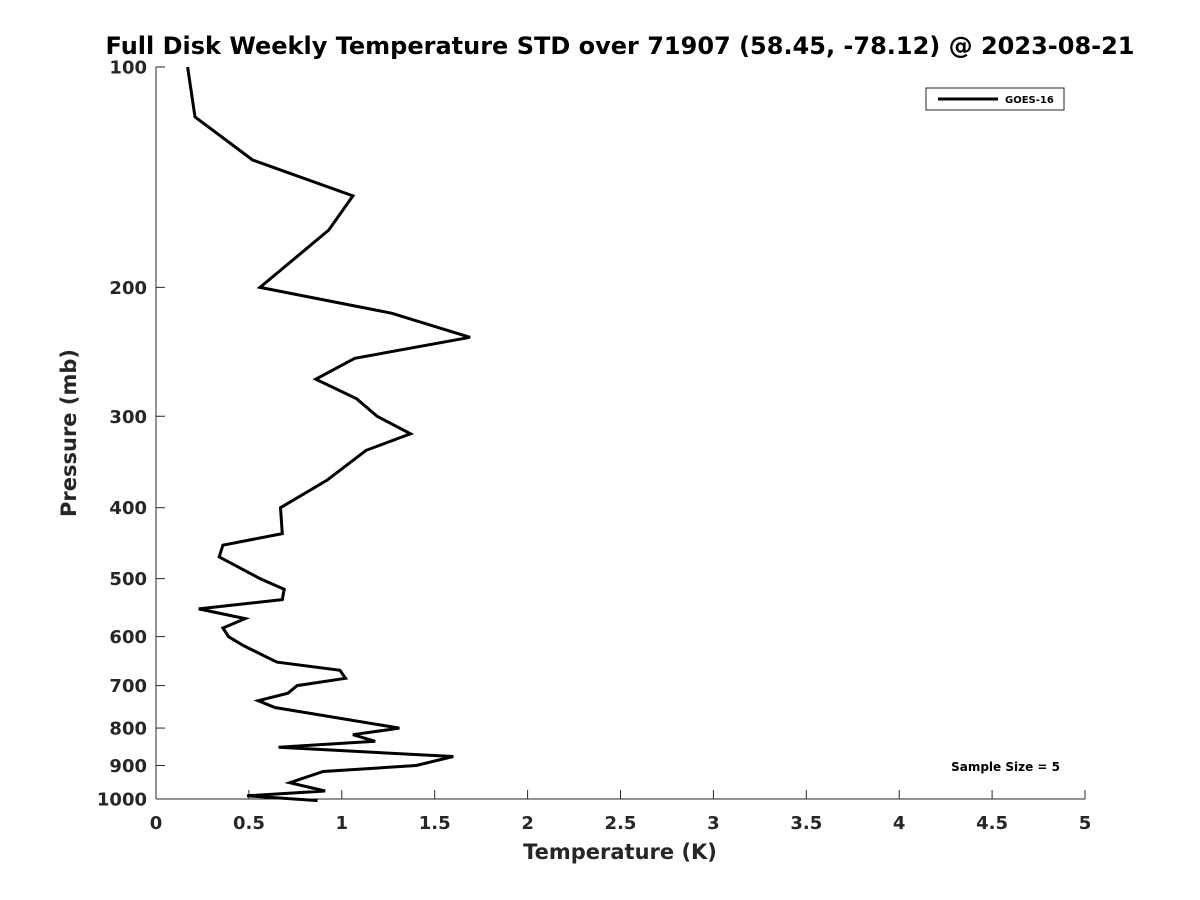 This screenshot has width=1200, height=900. What do you see at coordinates (713, 823) in the screenshot?
I see `x-tick-label: 3` at bounding box center [713, 823].